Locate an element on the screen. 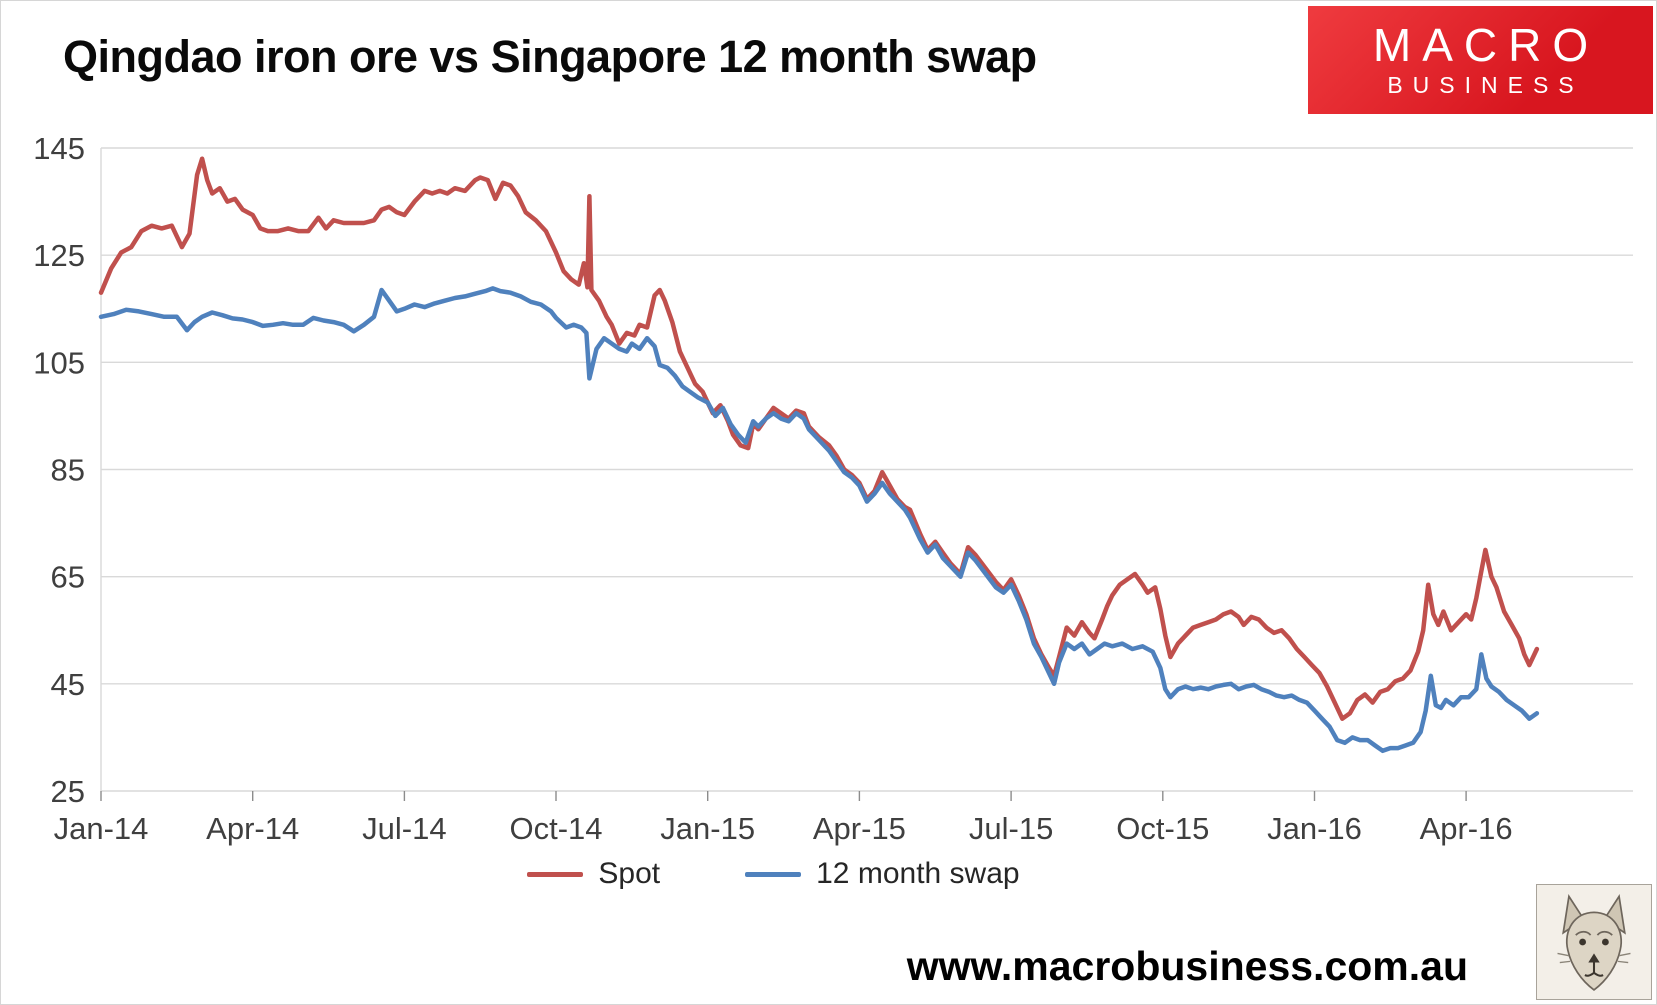 The width and height of the screenshot is (1657, 1005). x-tick-label: Oct-14 is located at coordinates (555, 828).